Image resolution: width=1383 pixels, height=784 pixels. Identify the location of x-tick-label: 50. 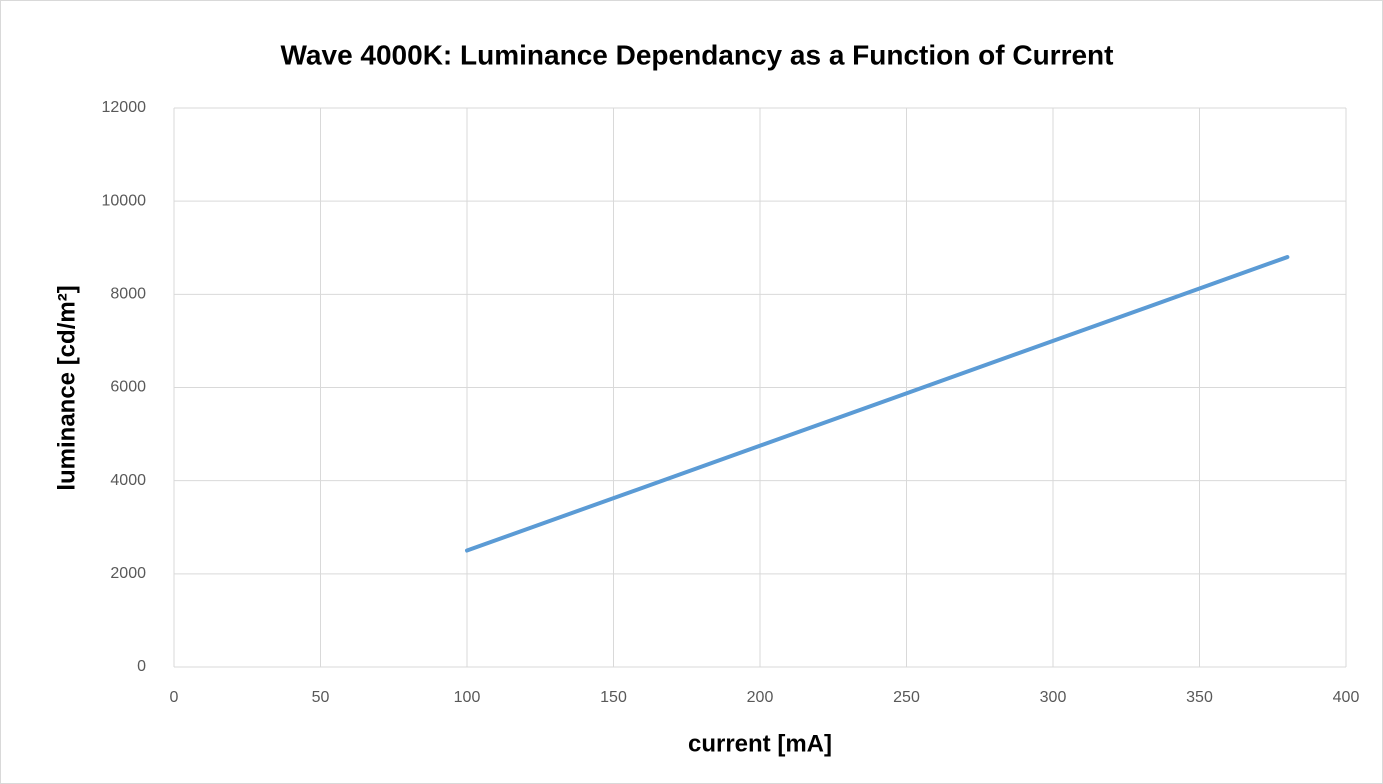
(321, 697).